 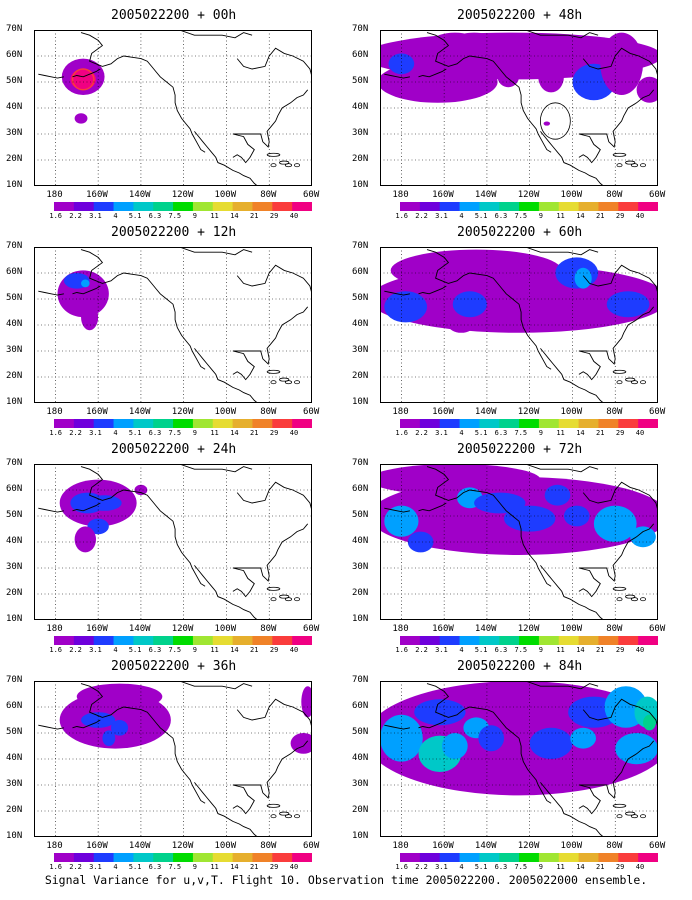 I want to click on latitude-label: 40N, so click(x=360, y=758).